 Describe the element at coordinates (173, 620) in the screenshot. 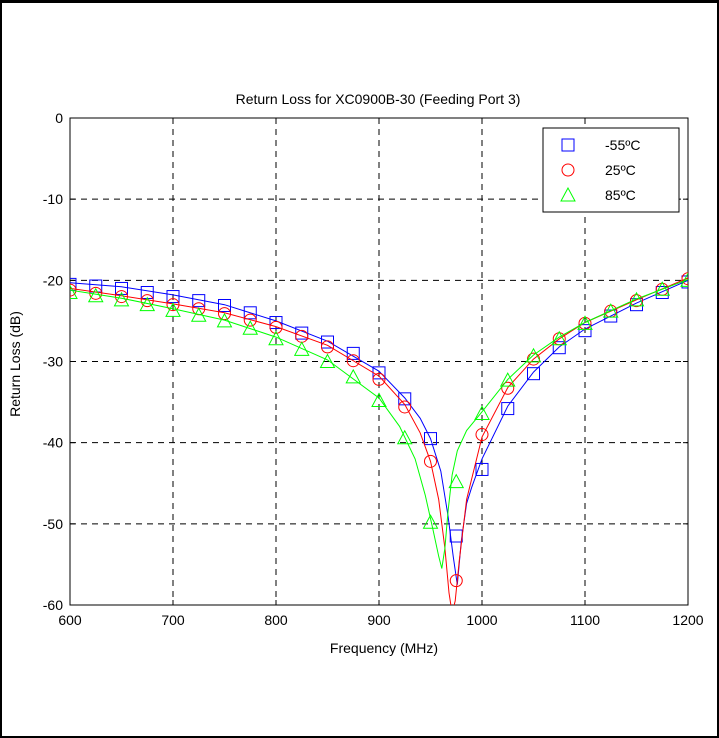

I see `x-tick-label: 700` at that location.